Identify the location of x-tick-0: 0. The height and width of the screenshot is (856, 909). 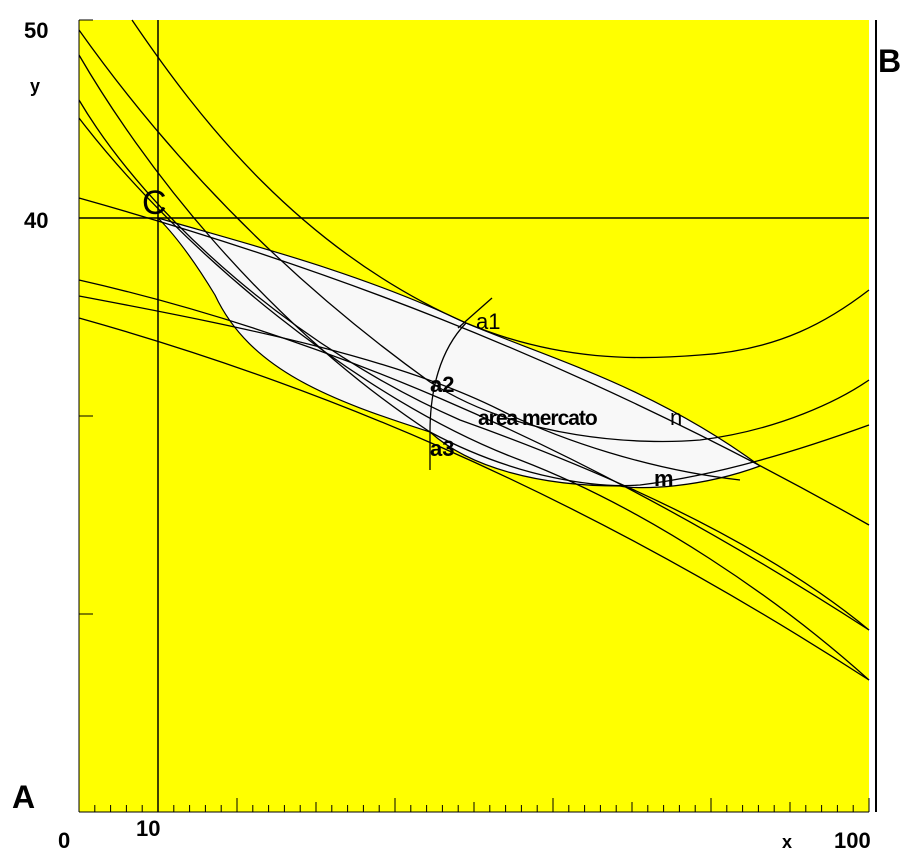
(64, 840).